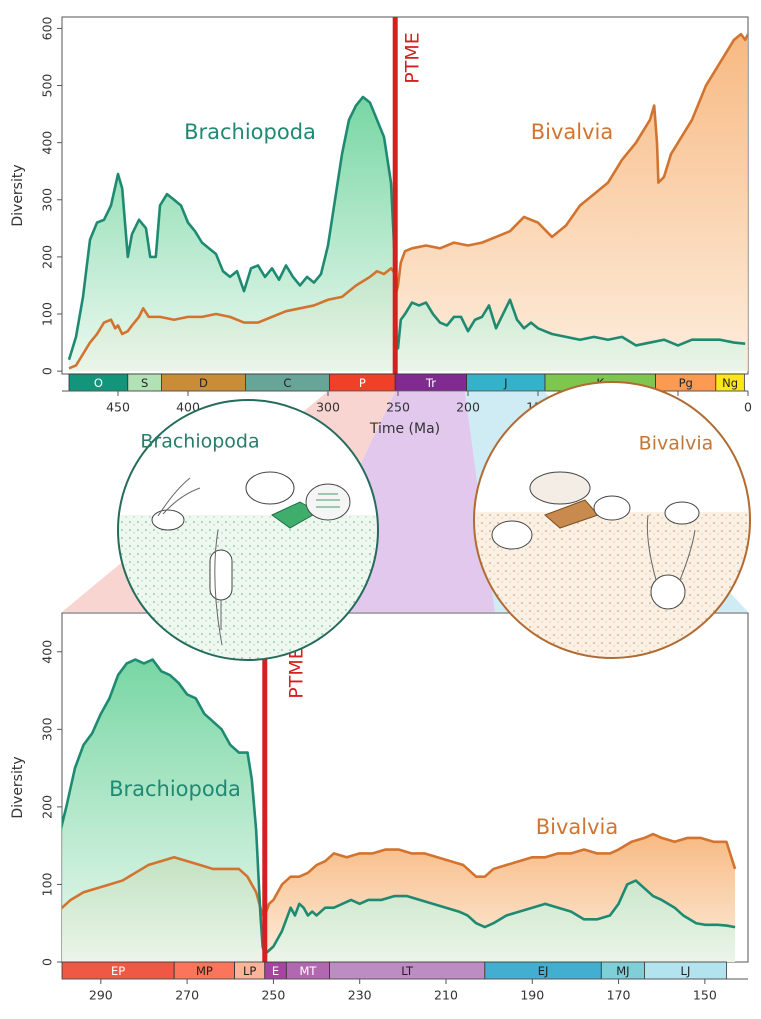 This screenshot has height=1019, width=761. I want to click on timescale-label: MT, so click(308, 971).